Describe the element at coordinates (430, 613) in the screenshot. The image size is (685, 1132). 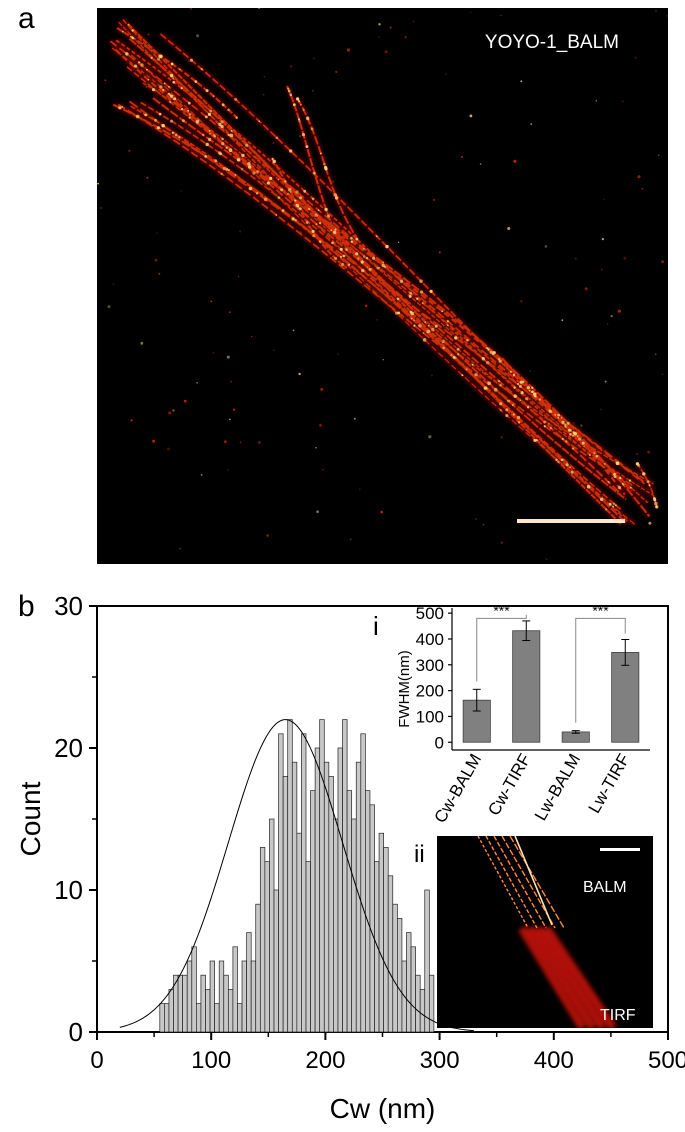
I see `inset-y-tick-label: 500` at that location.